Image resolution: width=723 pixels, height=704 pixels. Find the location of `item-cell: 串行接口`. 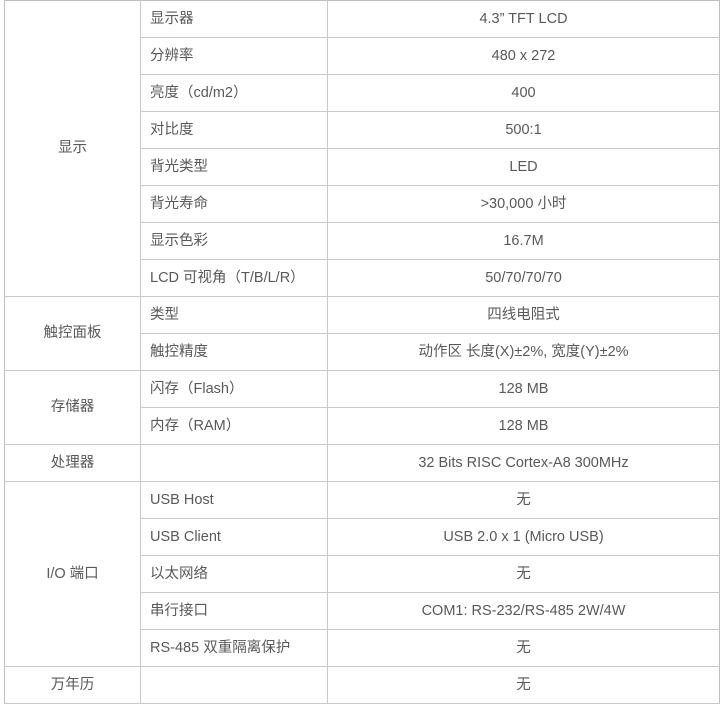

item-cell: 串行接口 is located at coordinates (234, 611).